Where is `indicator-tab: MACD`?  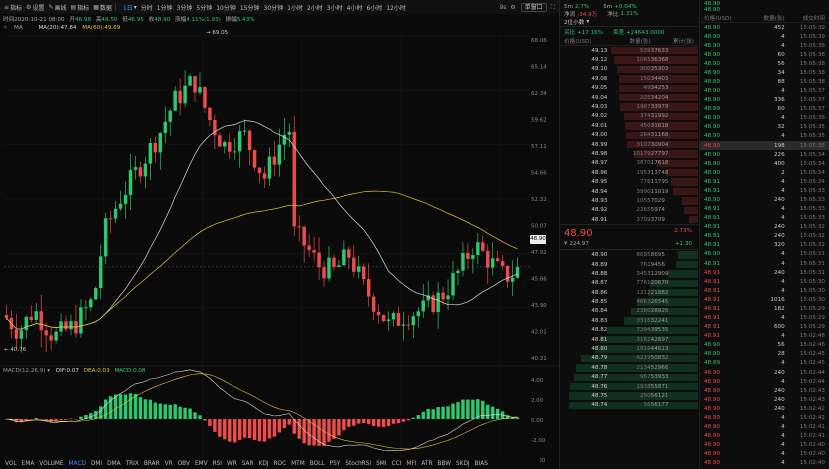
indicator-tab: MACD is located at coordinates (77, 463).